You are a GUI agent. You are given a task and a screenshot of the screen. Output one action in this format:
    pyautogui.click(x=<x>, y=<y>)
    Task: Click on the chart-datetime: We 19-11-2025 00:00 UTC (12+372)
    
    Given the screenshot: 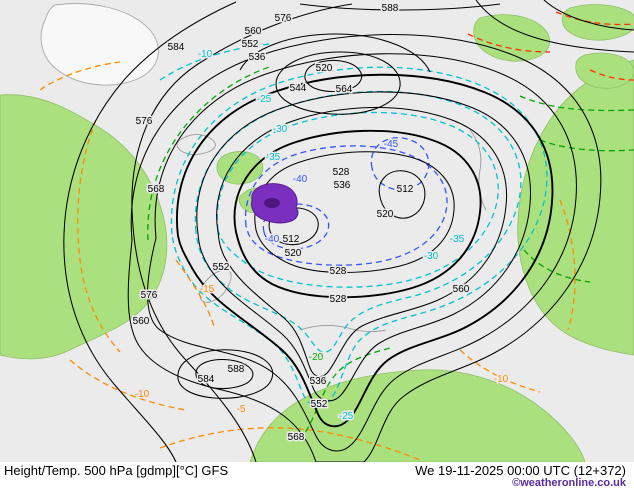 What is the action you would take?
    pyautogui.click(x=520, y=470)
    